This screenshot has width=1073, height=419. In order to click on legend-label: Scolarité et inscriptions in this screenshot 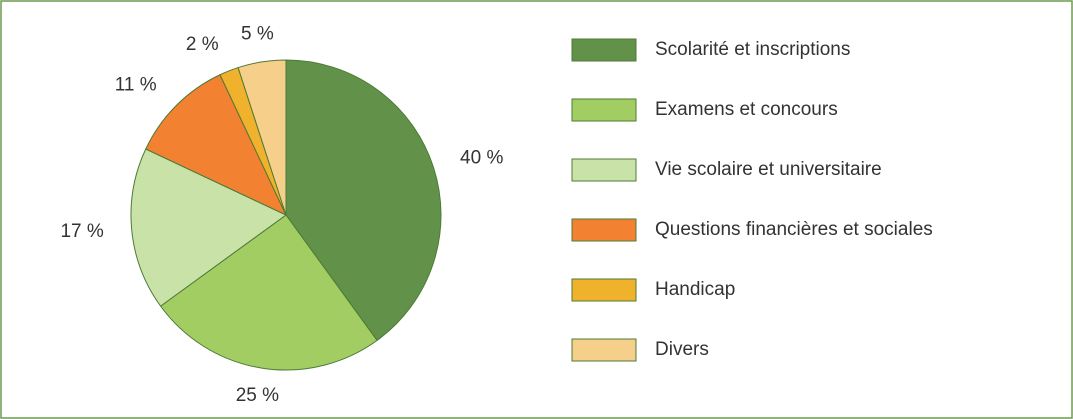, I will do `click(752, 49)`.